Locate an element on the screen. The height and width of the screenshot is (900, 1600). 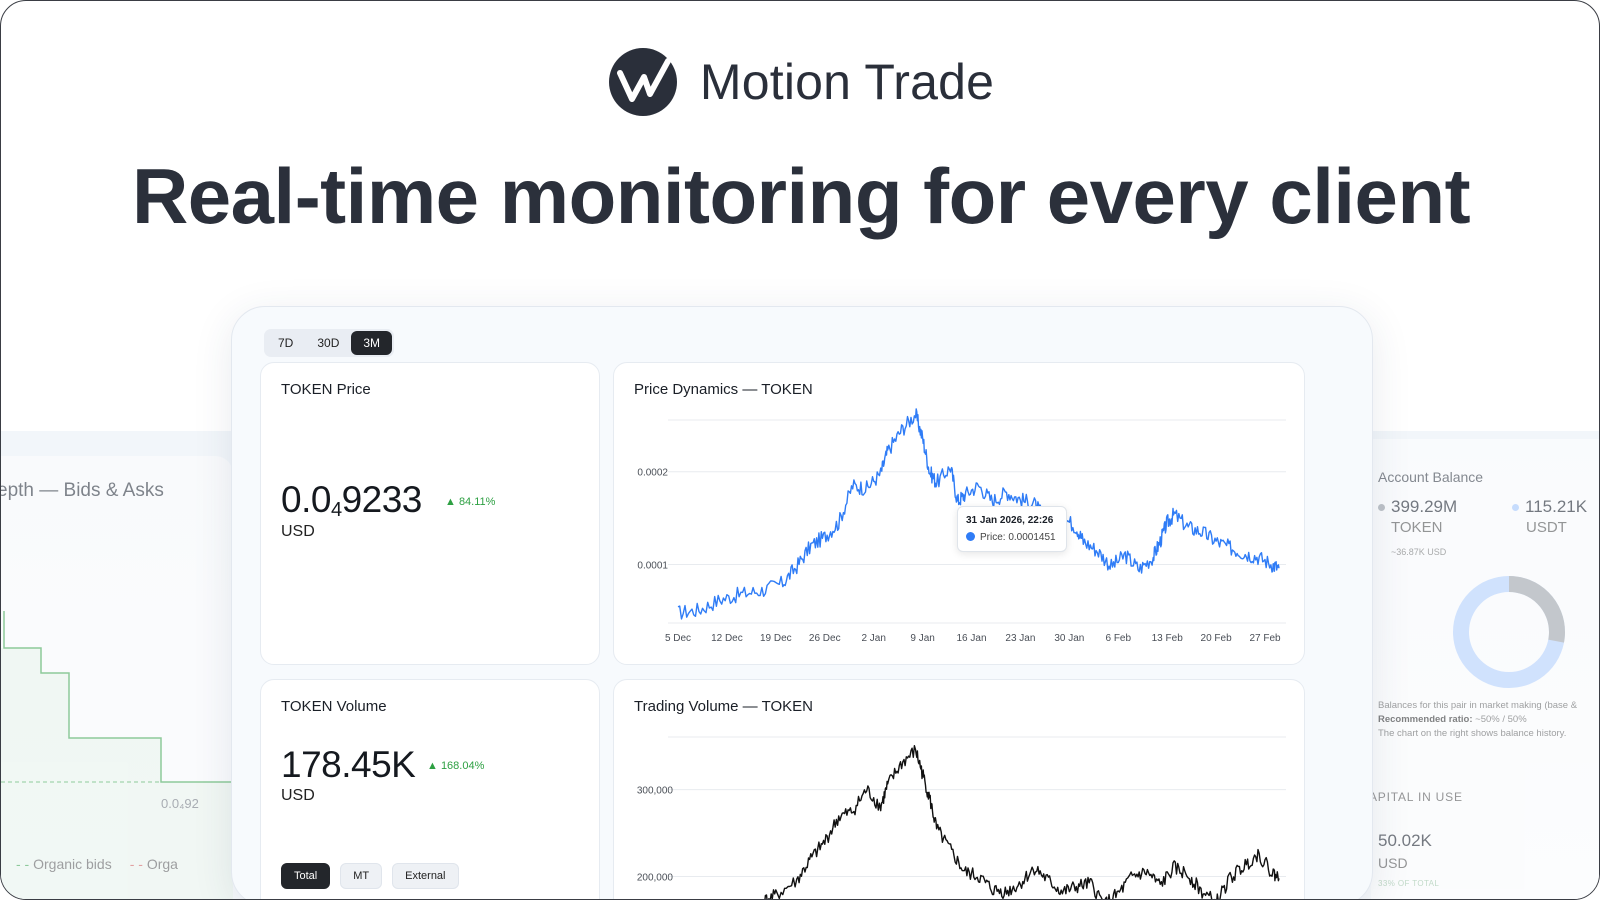
x-tick-label: 6 Feb is located at coordinates (1118, 638).